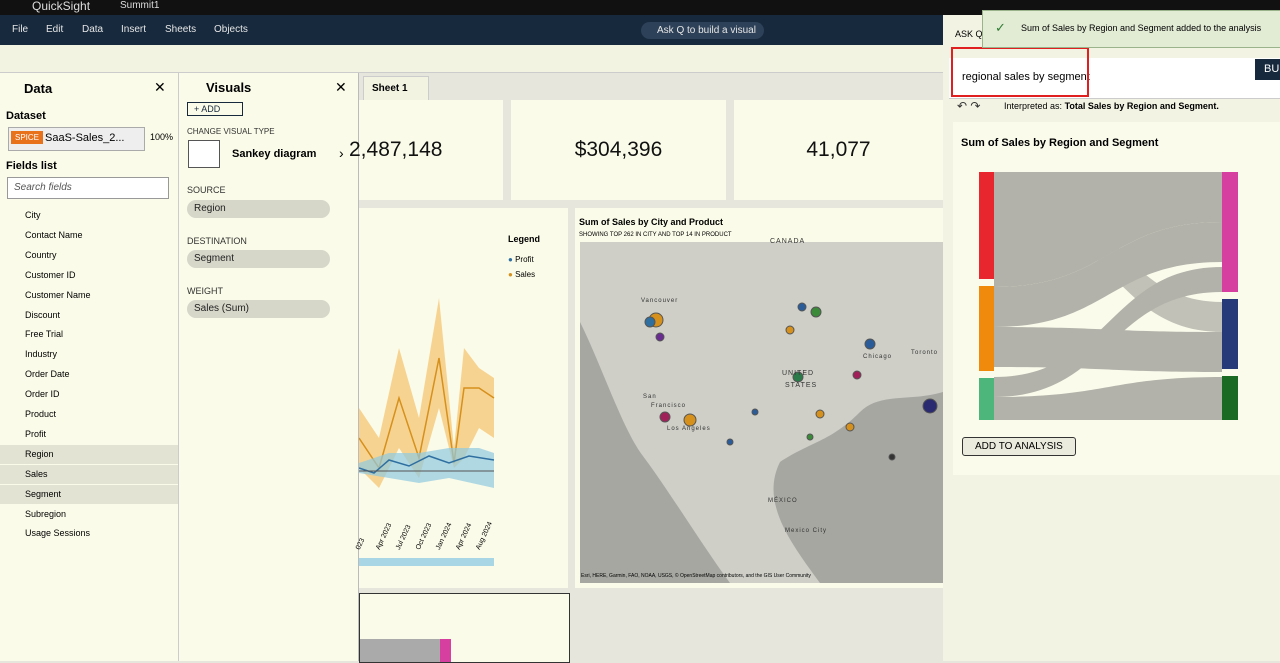  I want to click on search-placeholder: Search fields, so click(43, 187).